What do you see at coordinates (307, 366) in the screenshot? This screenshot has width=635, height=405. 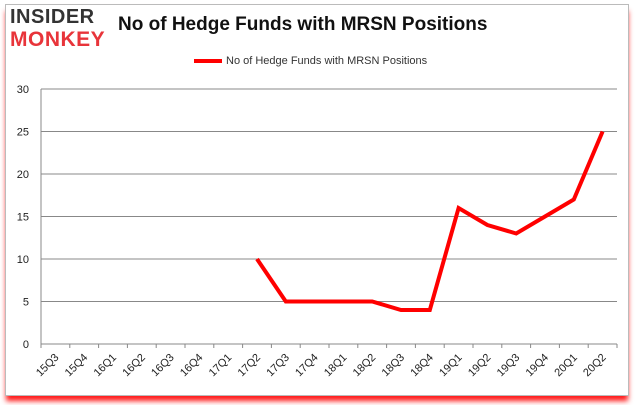 I see `x-tick-label: 17Q4` at bounding box center [307, 366].